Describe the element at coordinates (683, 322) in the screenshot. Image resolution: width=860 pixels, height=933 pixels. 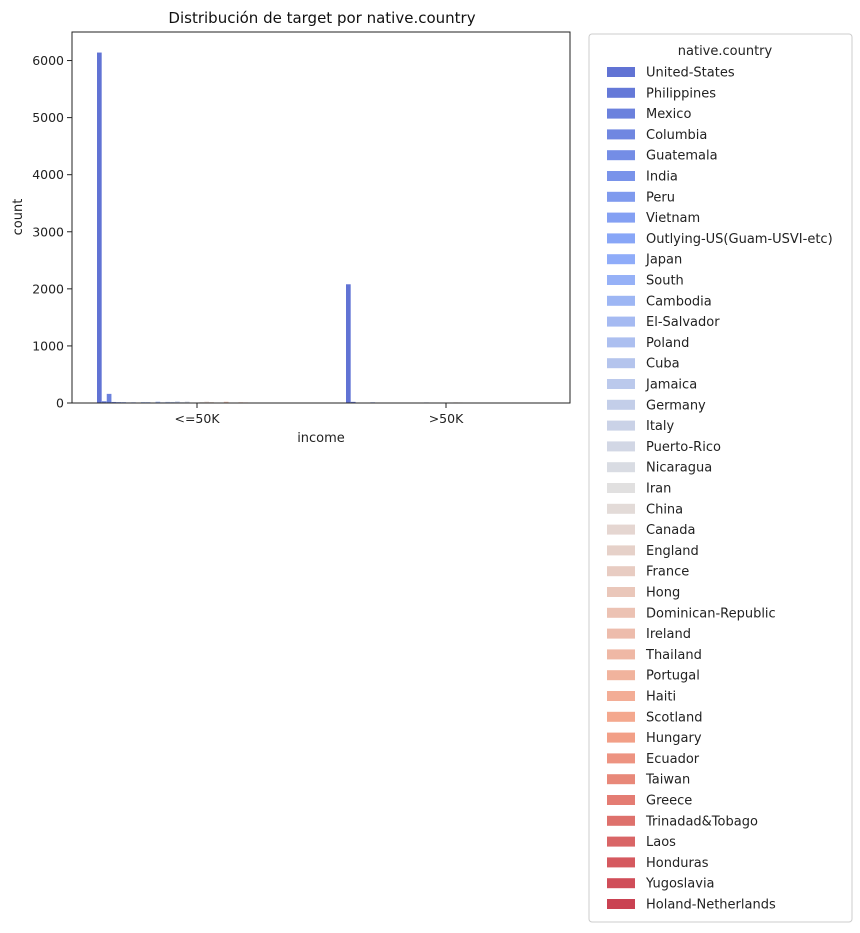
I see `legend-label: El-Salvador` at that location.